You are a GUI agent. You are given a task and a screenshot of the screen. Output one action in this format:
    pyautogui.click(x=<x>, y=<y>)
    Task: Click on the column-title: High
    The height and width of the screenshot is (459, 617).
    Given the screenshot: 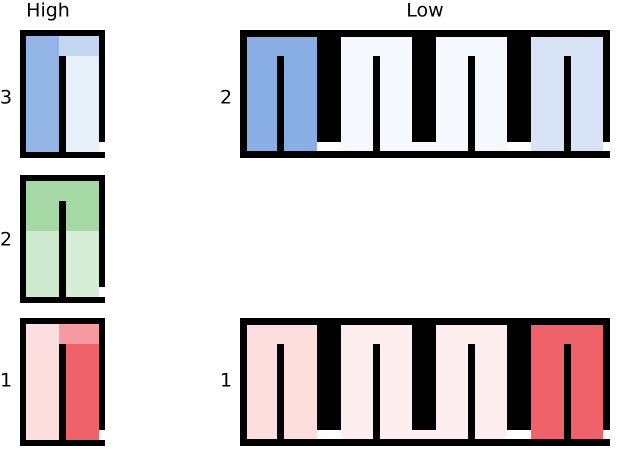 What is the action you would take?
    pyautogui.click(x=48, y=11)
    